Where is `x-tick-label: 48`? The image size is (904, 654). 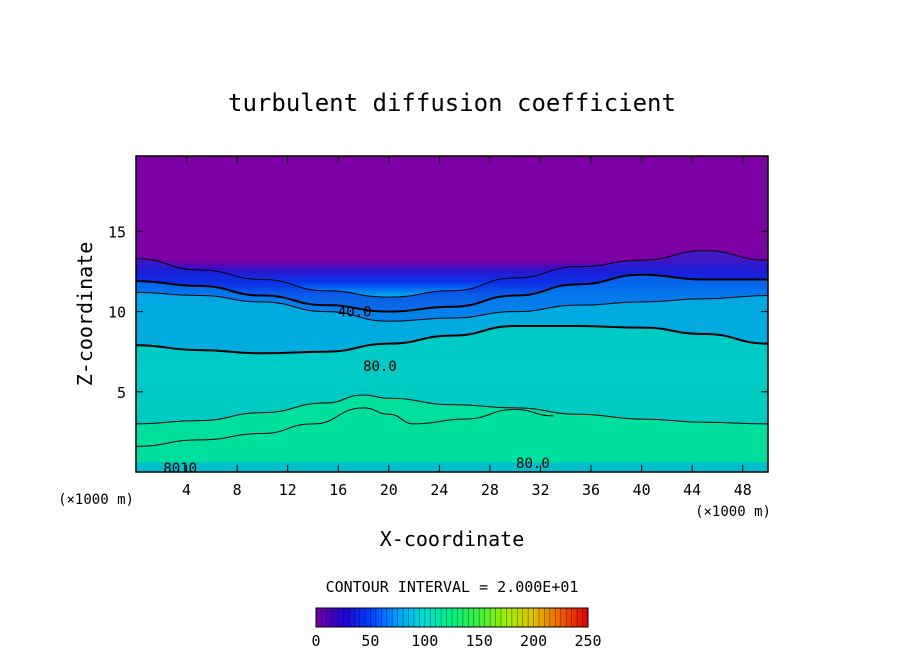 x-tick-label: 48 is located at coordinates (743, 490).